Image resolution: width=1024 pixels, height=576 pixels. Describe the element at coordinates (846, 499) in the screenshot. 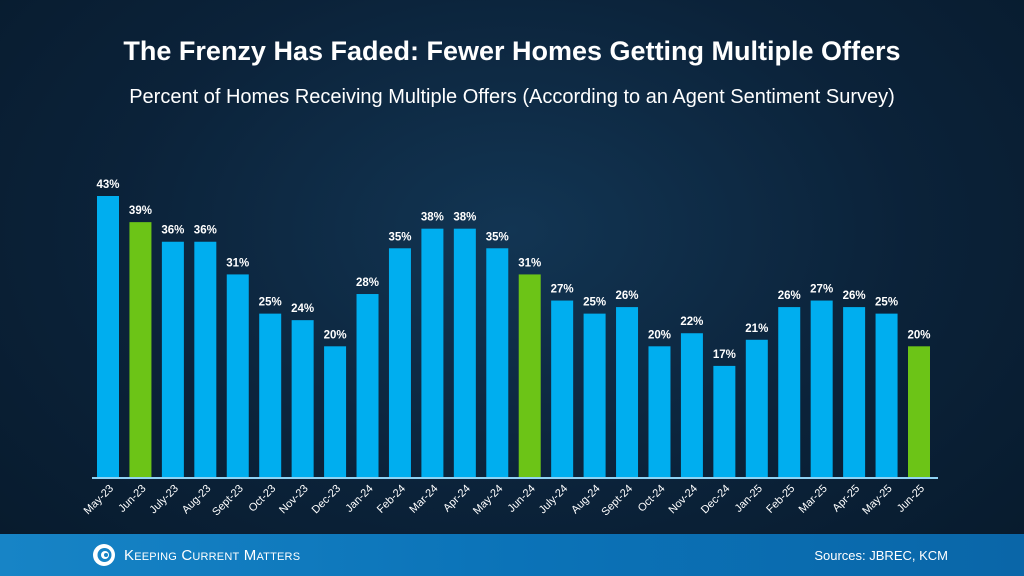

I see `x-tick-label: Apr-25` at that location.